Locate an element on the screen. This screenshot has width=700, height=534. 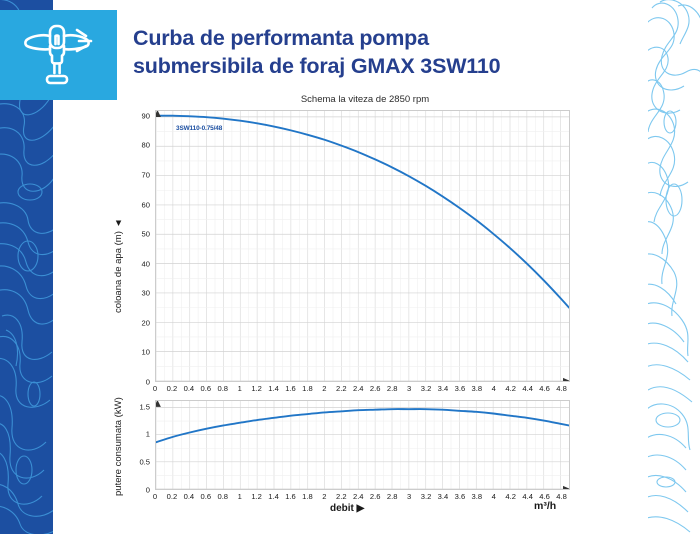
right-contour-pattern is located at coordinates (674, 266).